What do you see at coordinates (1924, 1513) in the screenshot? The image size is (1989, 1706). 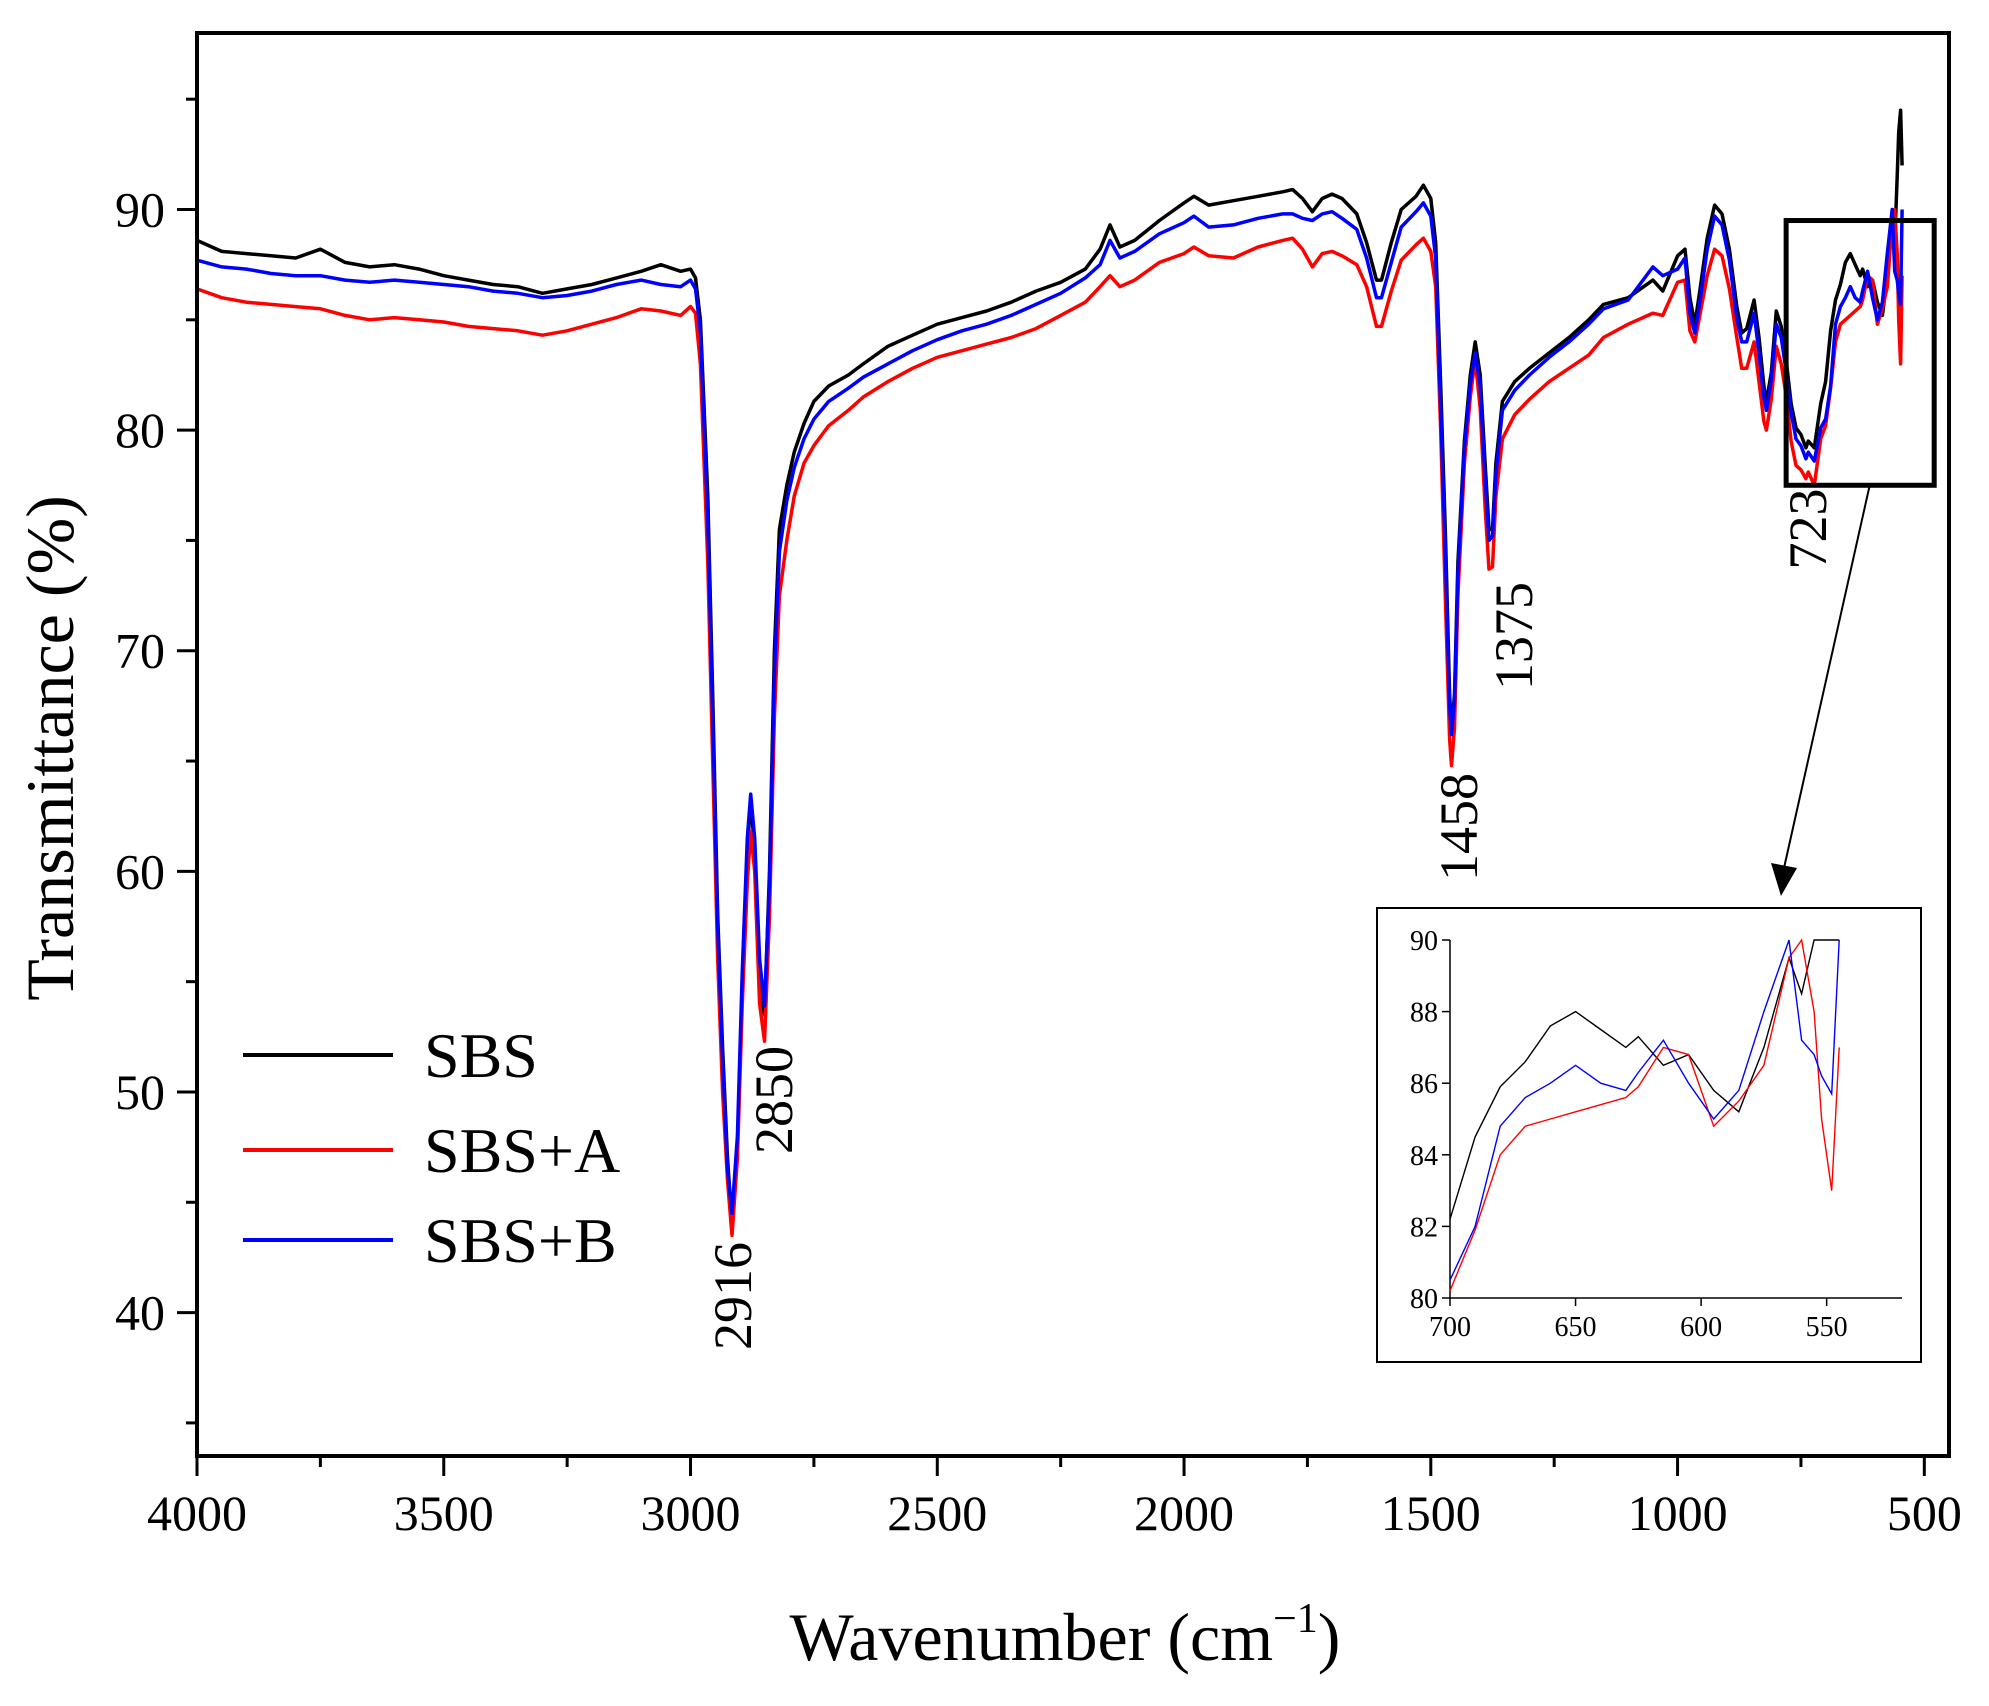 I see `x-tick-label: 500` at bounding box center [1924, 1513].